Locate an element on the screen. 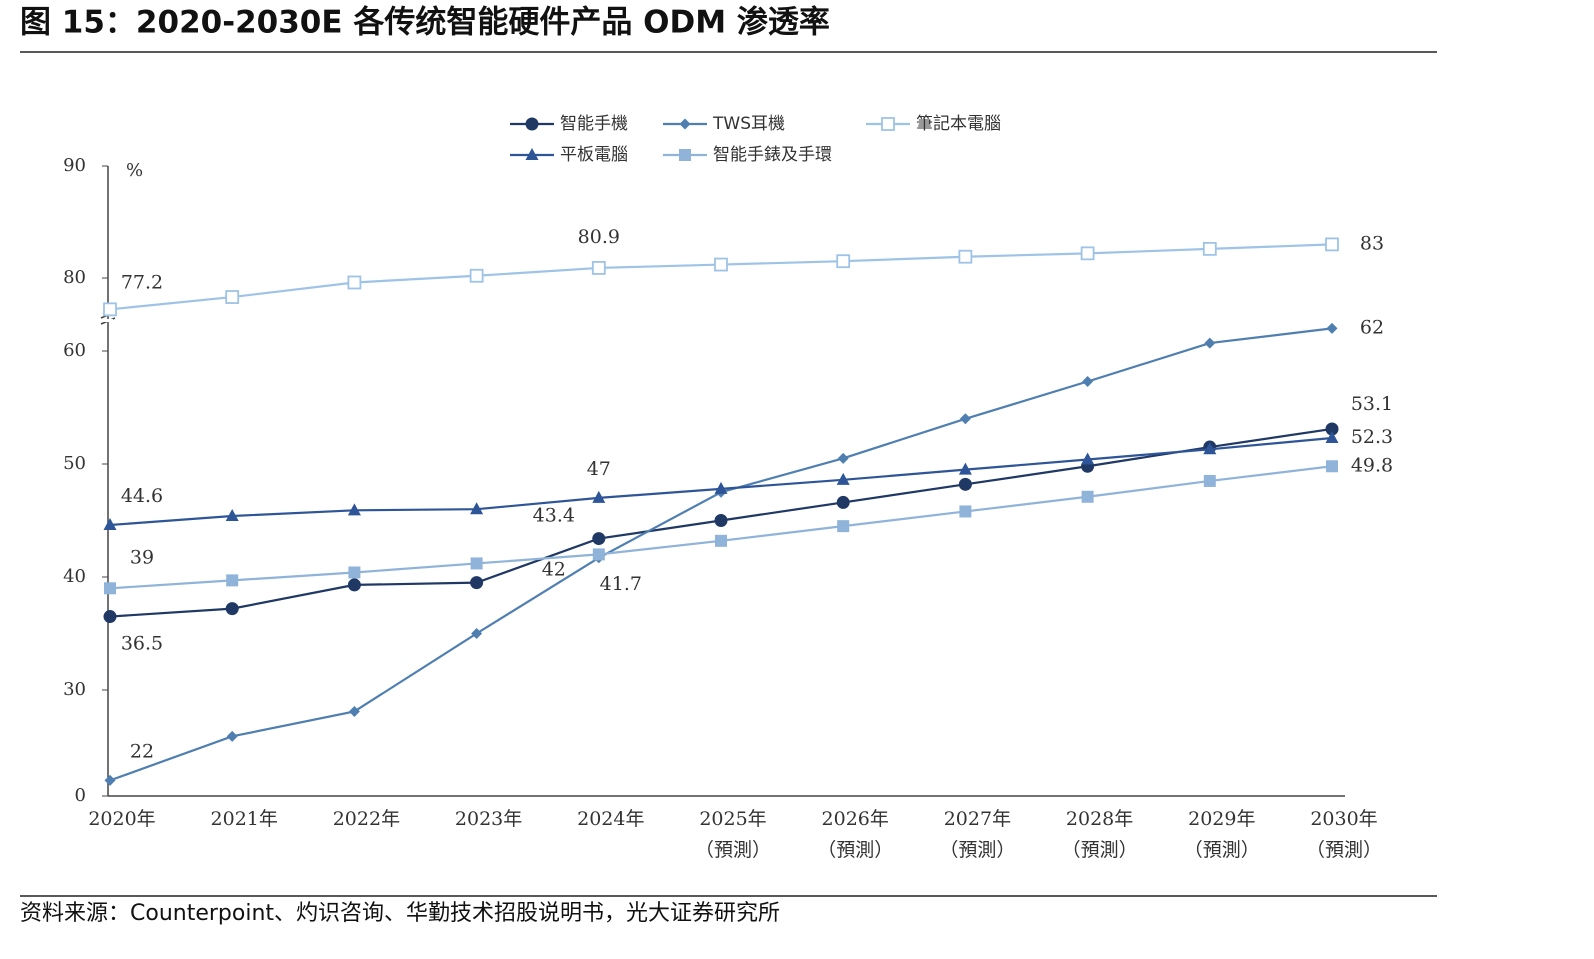 The width and height of the screenshot is (1594, 959). data-label: 47 is located at coordinates (599, 469).